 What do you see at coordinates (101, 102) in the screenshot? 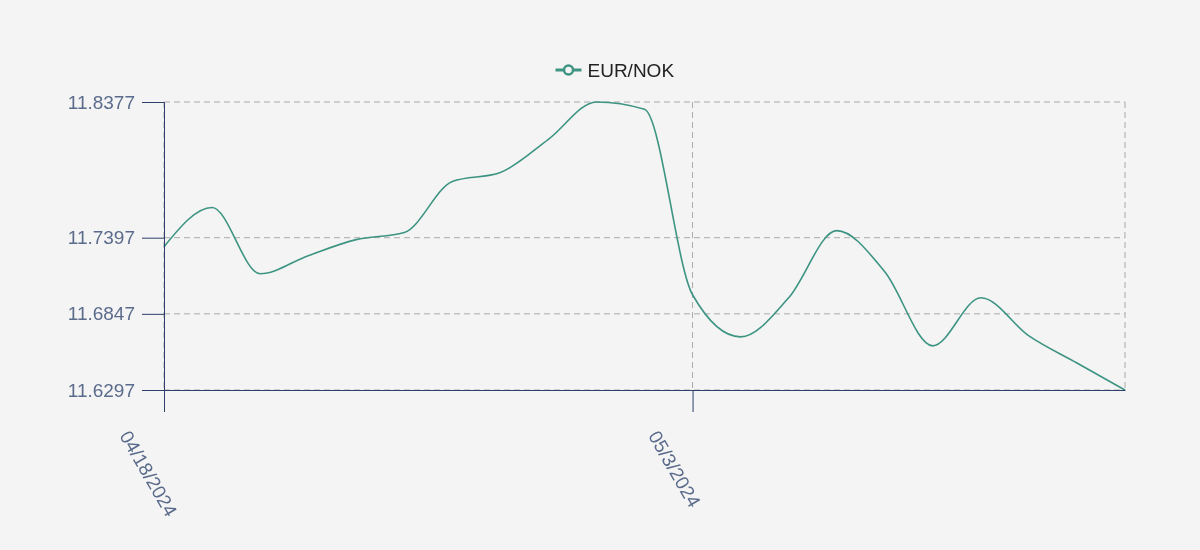
I see `y-tick-label: 11.8377` at bounding box center [101, 102].